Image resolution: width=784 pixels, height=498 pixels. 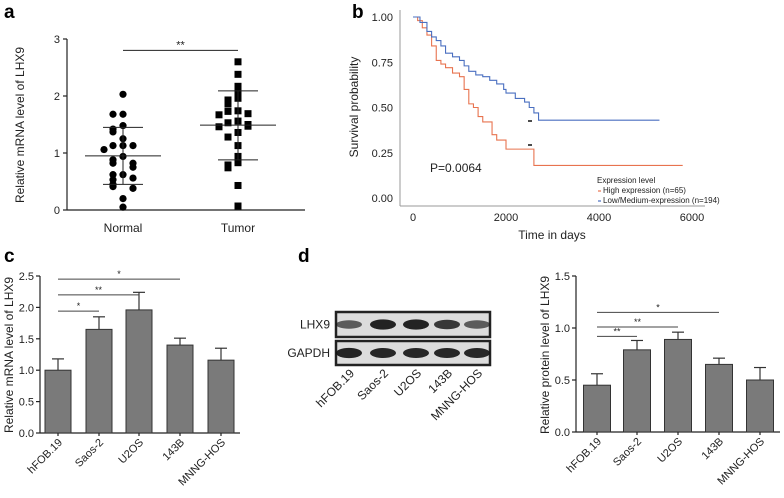 What do you see at coordinates (308, 353) in the screenshot?
I see `blot-row-label: GAPDH` at bounding box center [308, 353].